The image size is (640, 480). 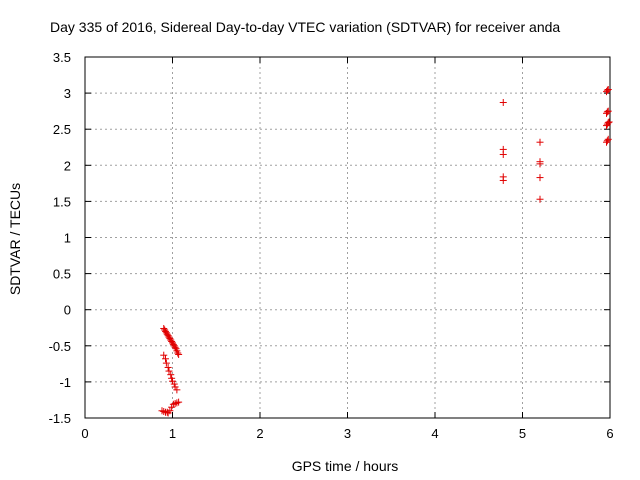 What do you see at coordinates (60, 238) in the screenshot?
I see `y-tick-labels: -1.5 -1 -0.5 0 0.5 1 1.5 2 2.5 3 3.5` at bounding box center [60, 238].